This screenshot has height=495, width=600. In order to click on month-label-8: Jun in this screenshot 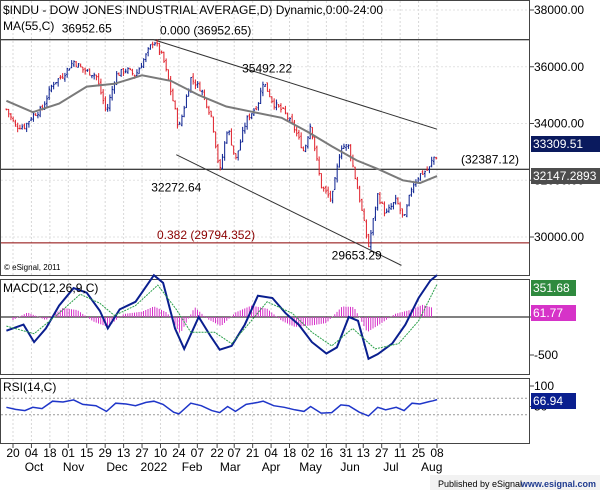, I will do `click(349, 467)`.